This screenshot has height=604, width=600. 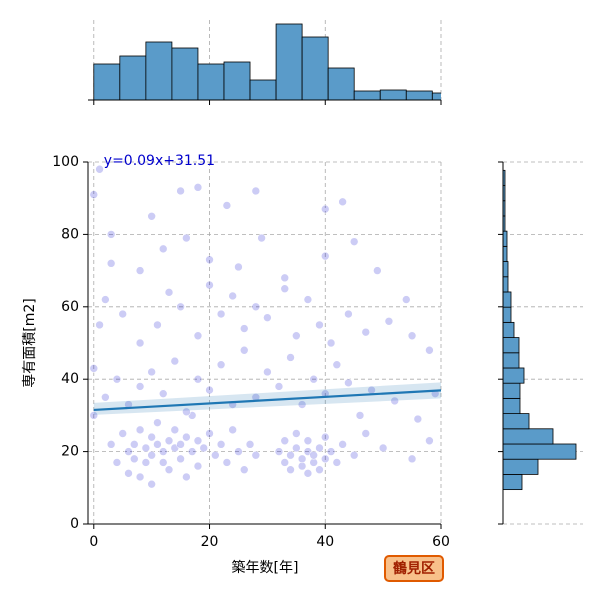 I want to click on annotation: y=0.09x+31.51, so click(x=159, y=161).